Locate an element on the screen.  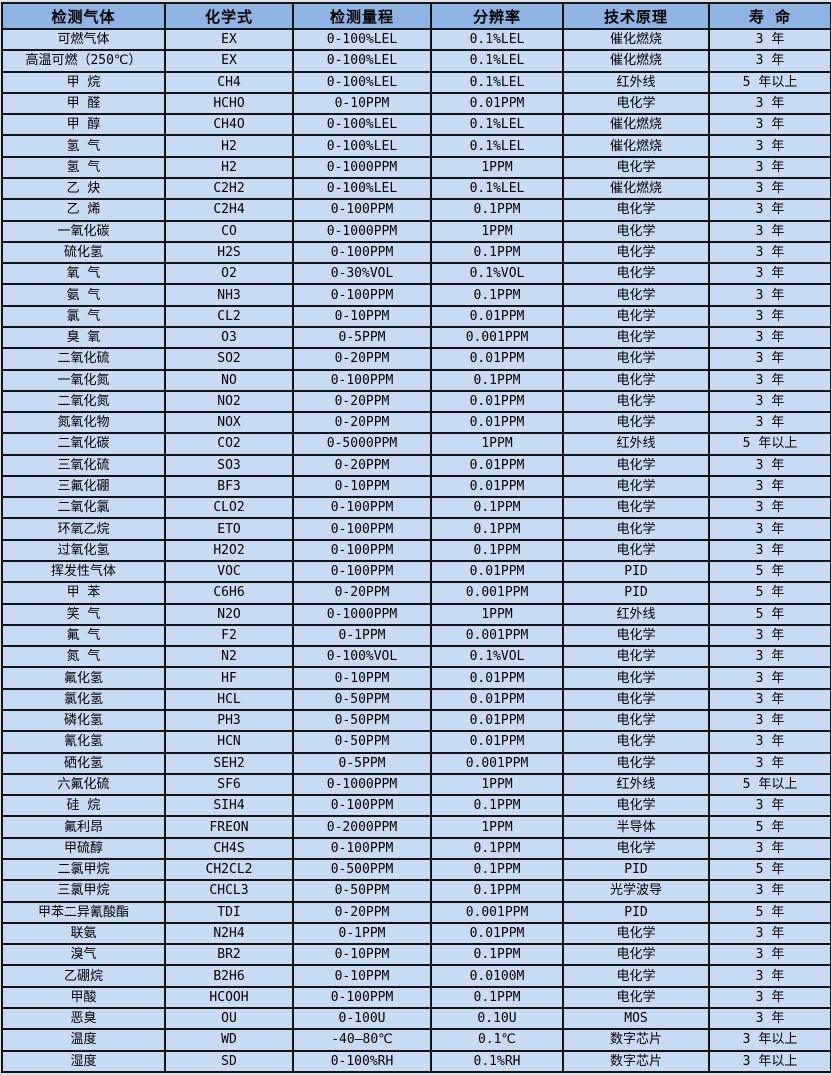
table-cell-gas: 氢 气 is located at coordinates (83, 146).